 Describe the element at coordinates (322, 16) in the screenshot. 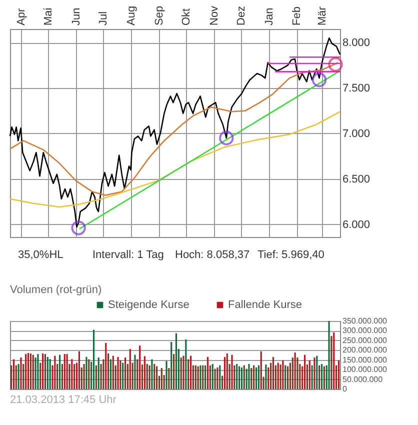

I see `x-tick-label: Mär` at that location.